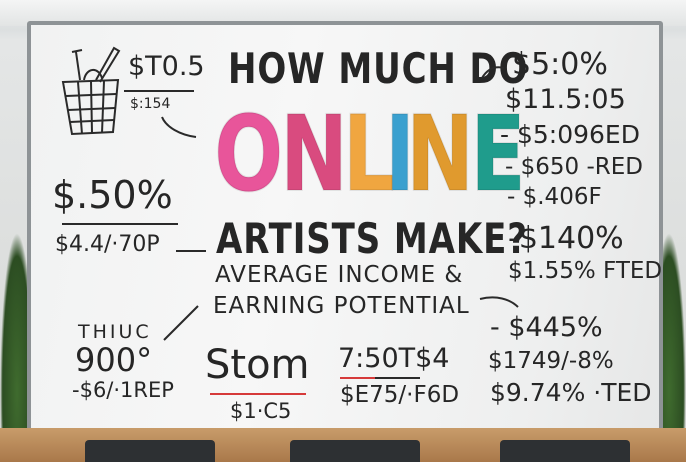 This screenshot has width=686, height=462. What do you see at coordinates (261, 411) in the screenshot?
I see `center-a-sub: $1·C5` at bounding box center [261, 411].